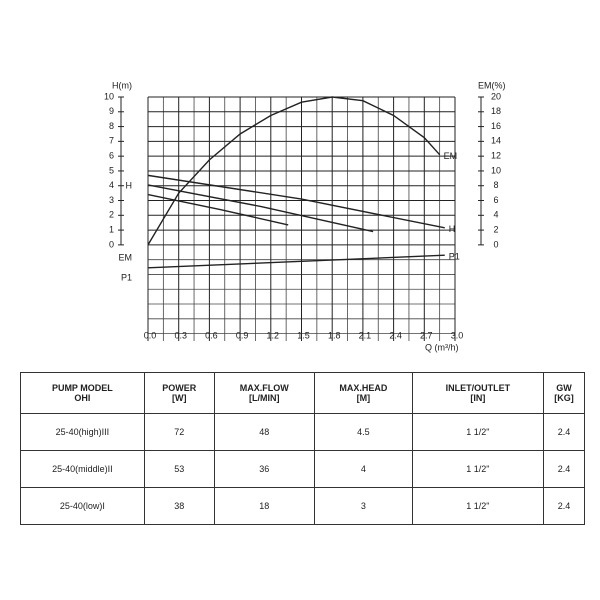 The width and height of the screenshot is (600, 600). I want to click on y2-axis-label: EM(%), so click(492, 85).